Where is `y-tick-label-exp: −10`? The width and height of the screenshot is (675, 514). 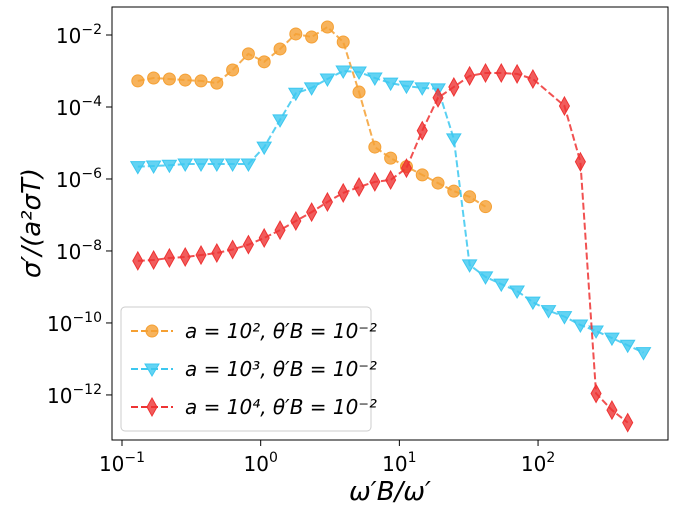
y-tick-label-exp: −10 is located at coordinates (87, 318).